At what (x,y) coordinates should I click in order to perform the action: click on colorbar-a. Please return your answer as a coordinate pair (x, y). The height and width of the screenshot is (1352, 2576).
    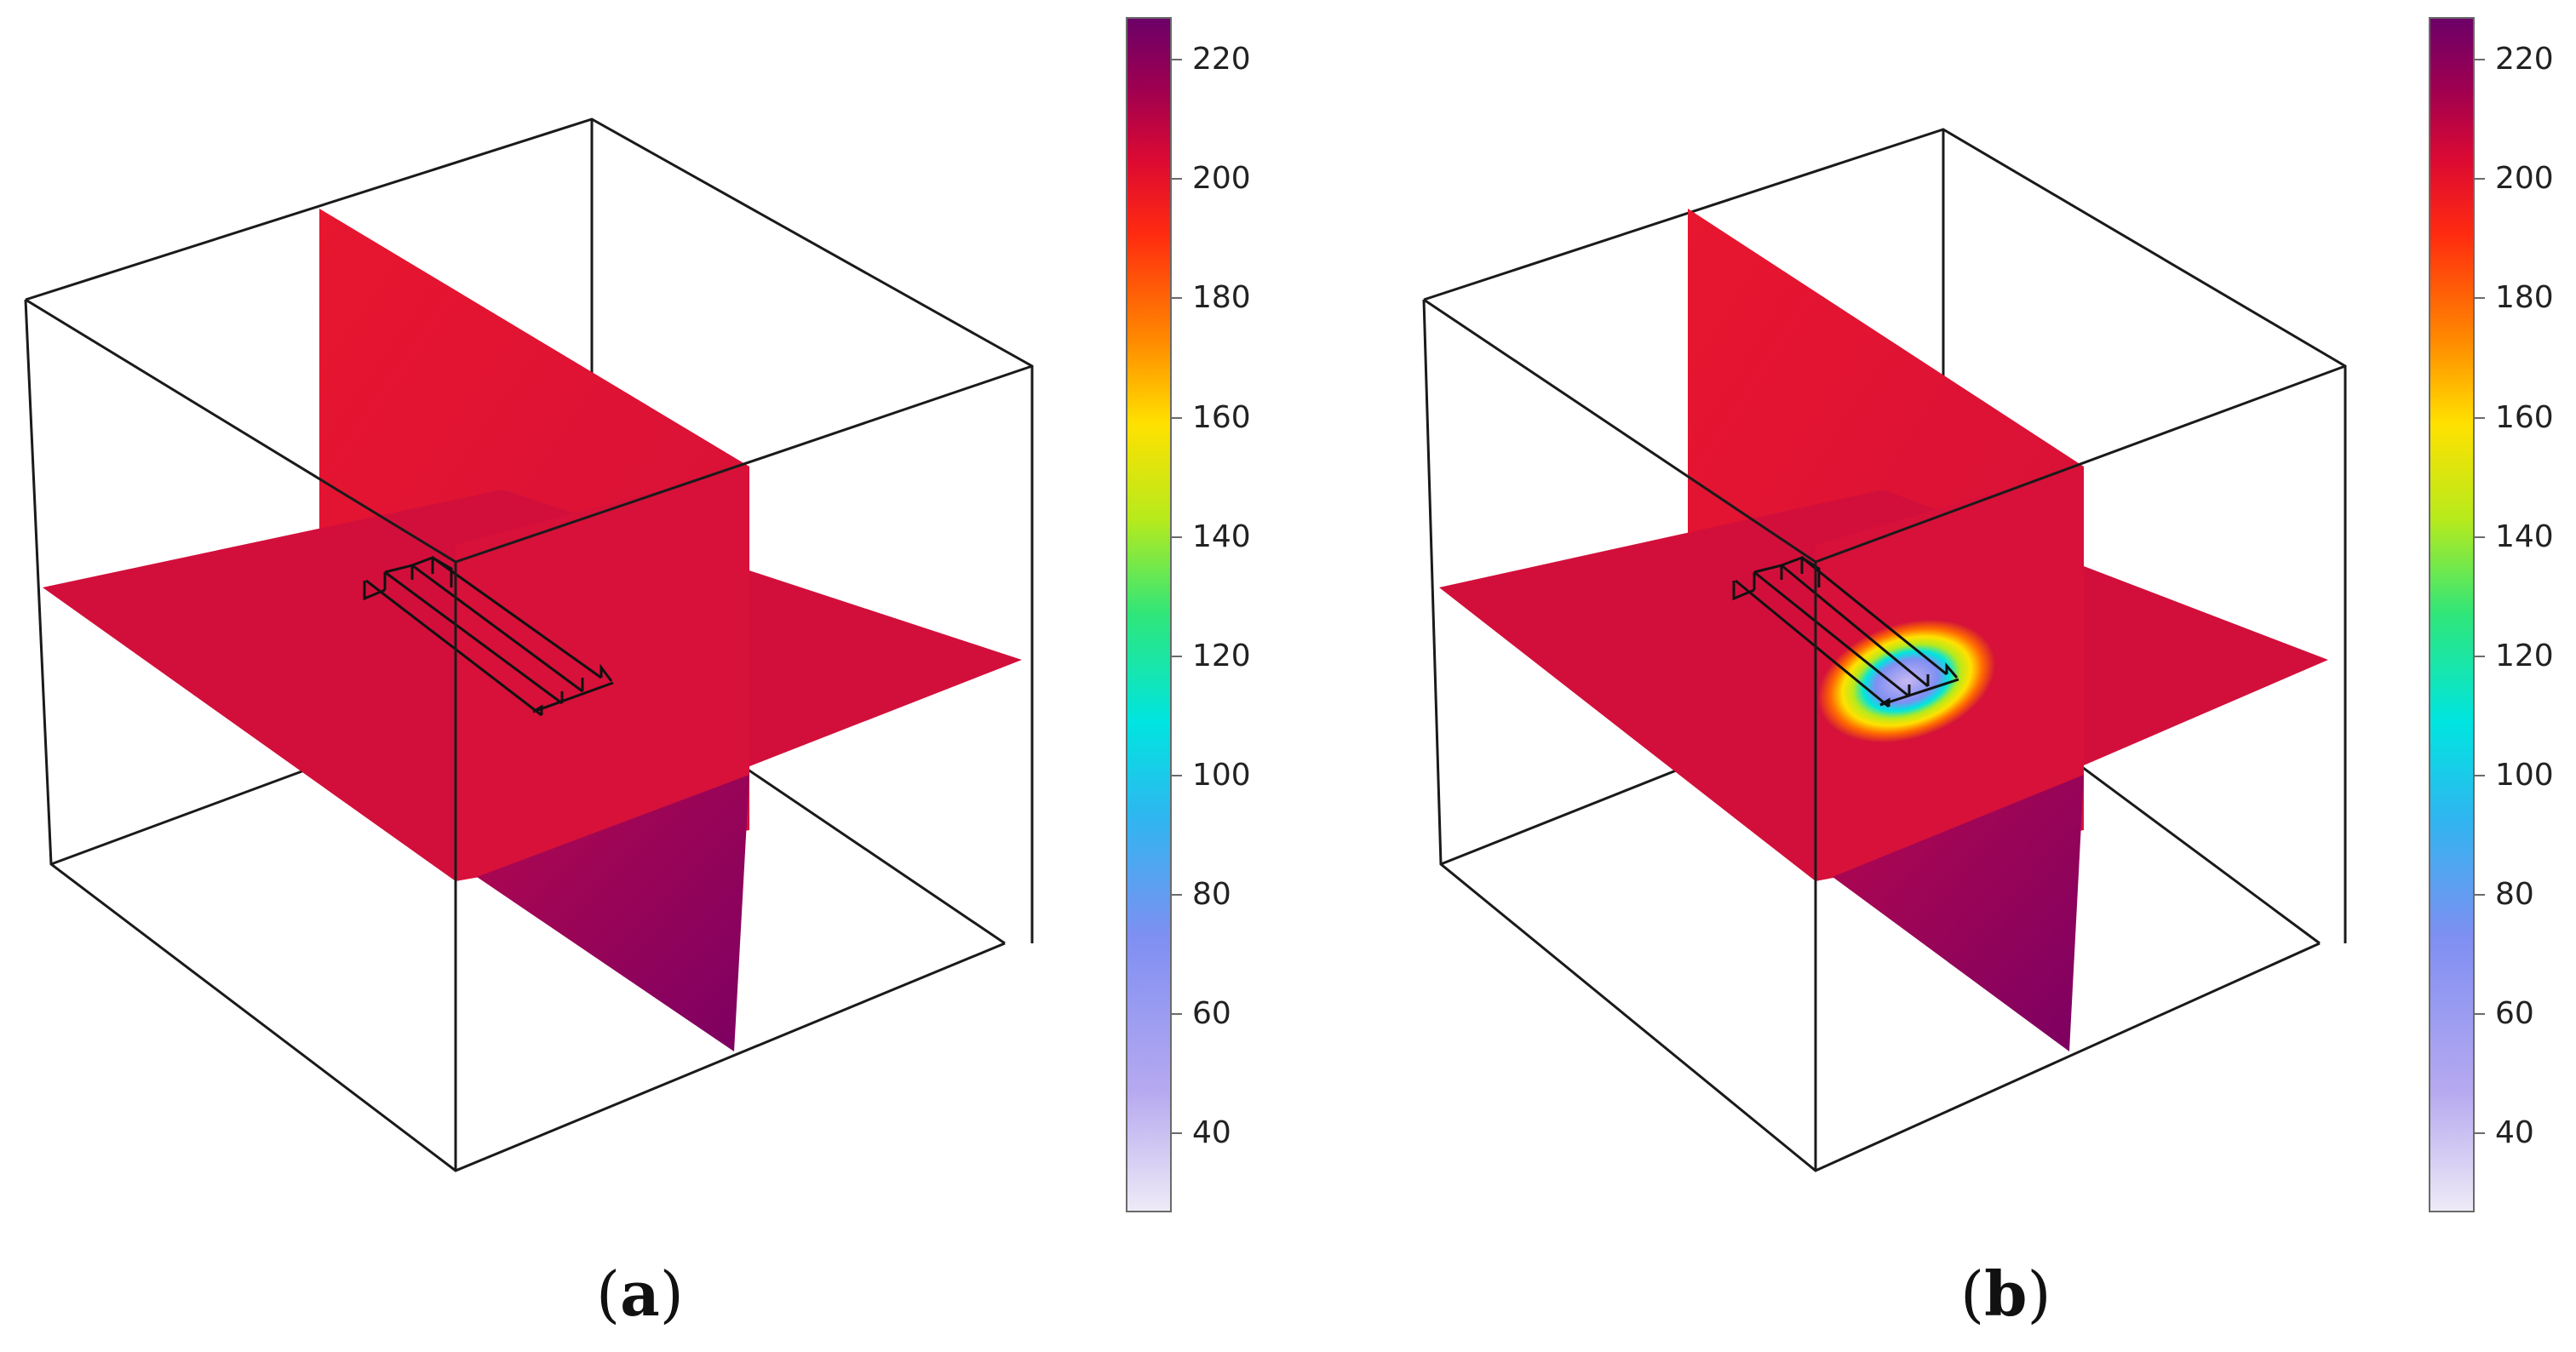
    Looking at the image, I should click on (1149, 614).